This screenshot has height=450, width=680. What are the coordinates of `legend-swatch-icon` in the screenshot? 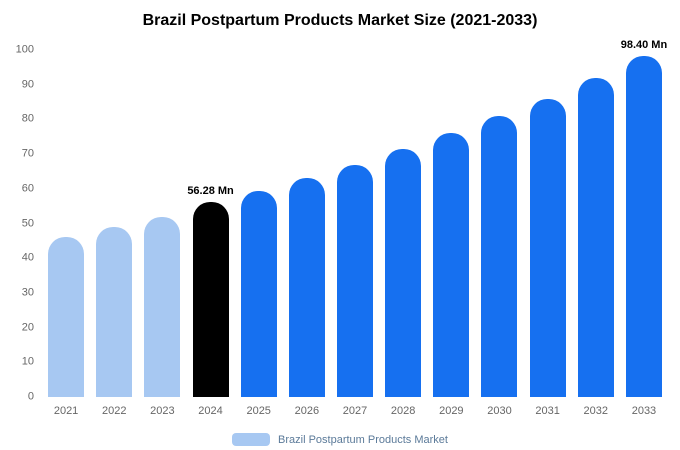 It's located at (251, 439).